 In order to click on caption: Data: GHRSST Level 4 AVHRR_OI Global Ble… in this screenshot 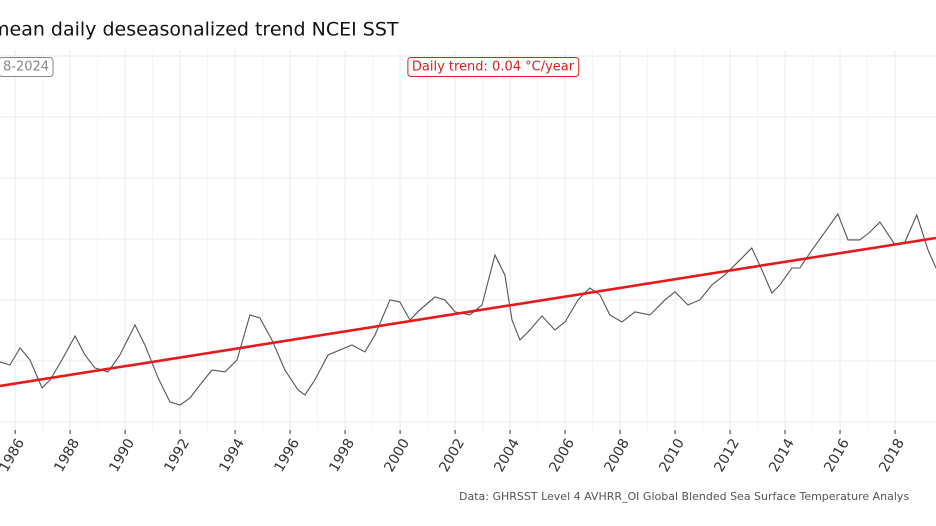, I will do `click(684, 496)`.